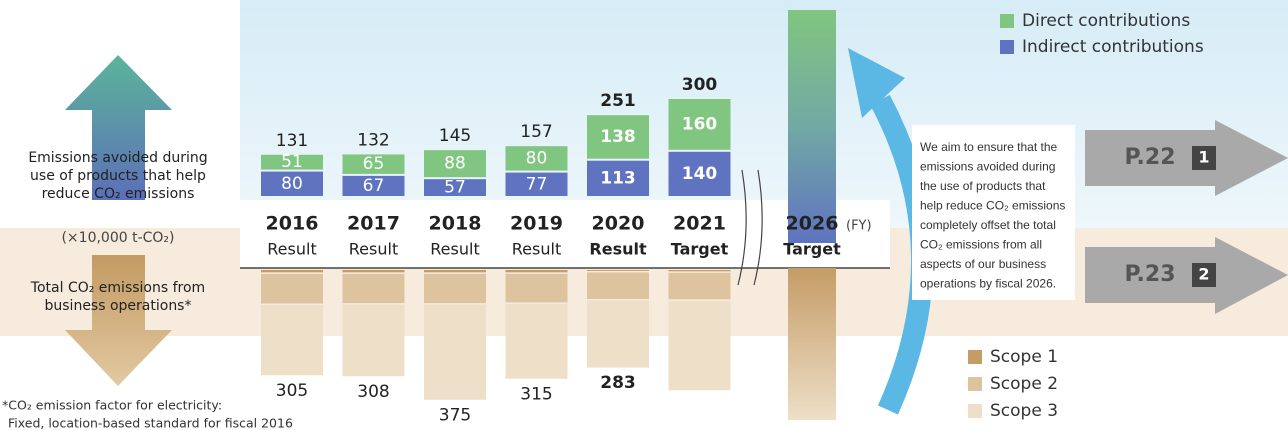 The width and height of the screenshot is (1288, 430). What do you see at coordinates (536, 132) in the screenshot?
I see `total-label: 157` at bounding box center [536, 132].